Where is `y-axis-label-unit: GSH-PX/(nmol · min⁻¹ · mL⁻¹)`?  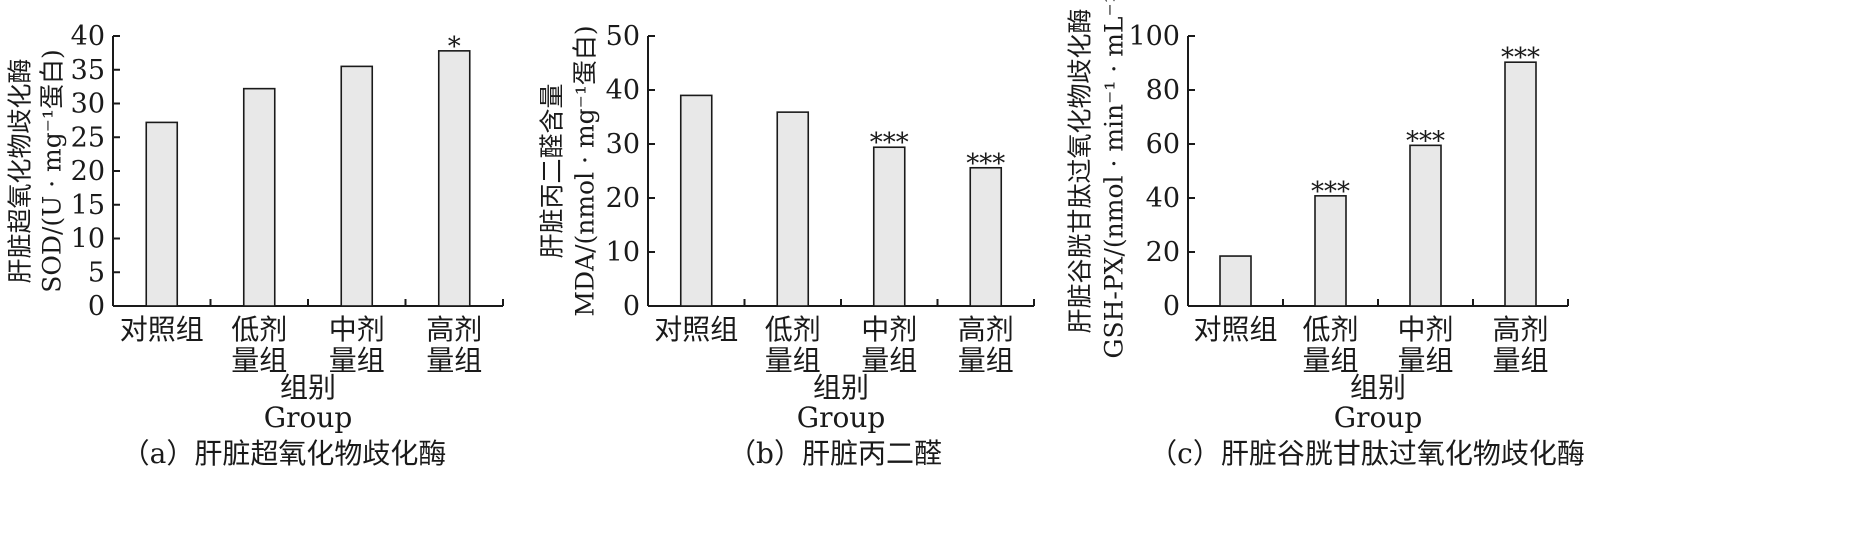 y-axis-label-unit: GSH-PX/(nmol · min⁻¹ · mL⁻¹) is located at coordinates (1114, 179).